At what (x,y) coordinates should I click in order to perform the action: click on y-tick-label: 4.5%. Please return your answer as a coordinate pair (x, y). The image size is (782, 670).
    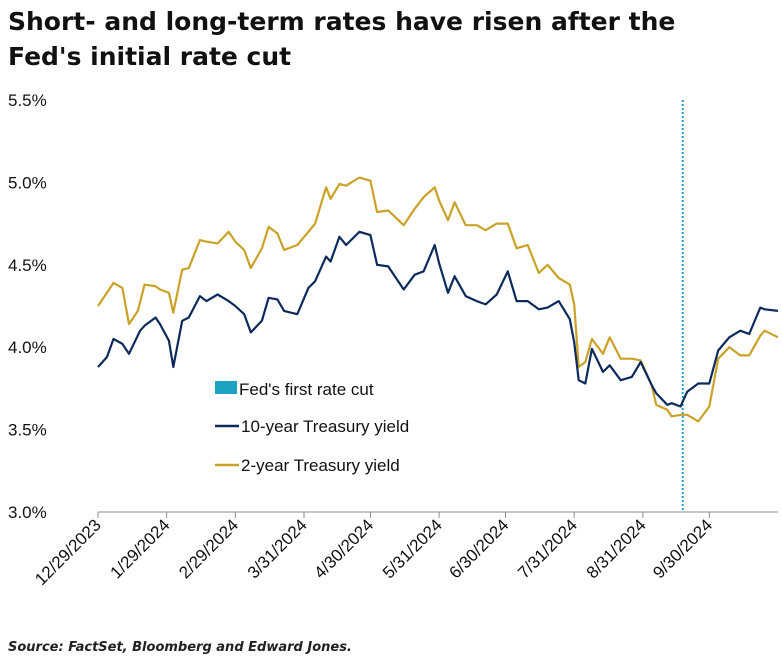
    Looking at the image, I should click on (27, 265).